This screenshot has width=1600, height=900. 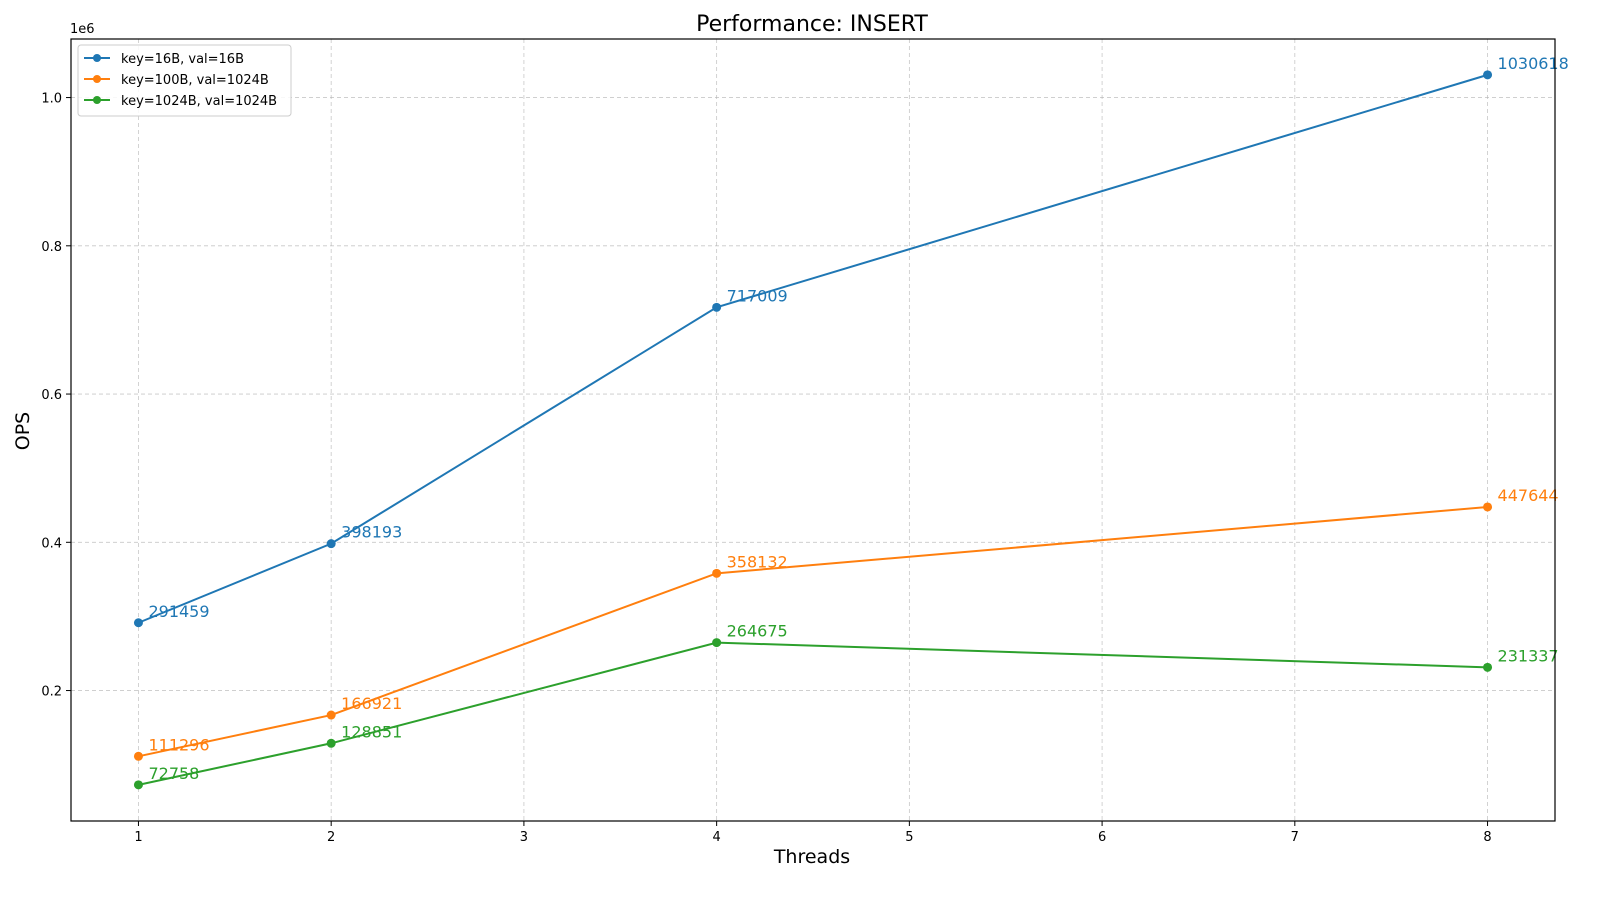 What do you see at coordinates (51, 99) in the screenshot?
I see `y-tick-label: 1.0` at bounding box center [51, 99].